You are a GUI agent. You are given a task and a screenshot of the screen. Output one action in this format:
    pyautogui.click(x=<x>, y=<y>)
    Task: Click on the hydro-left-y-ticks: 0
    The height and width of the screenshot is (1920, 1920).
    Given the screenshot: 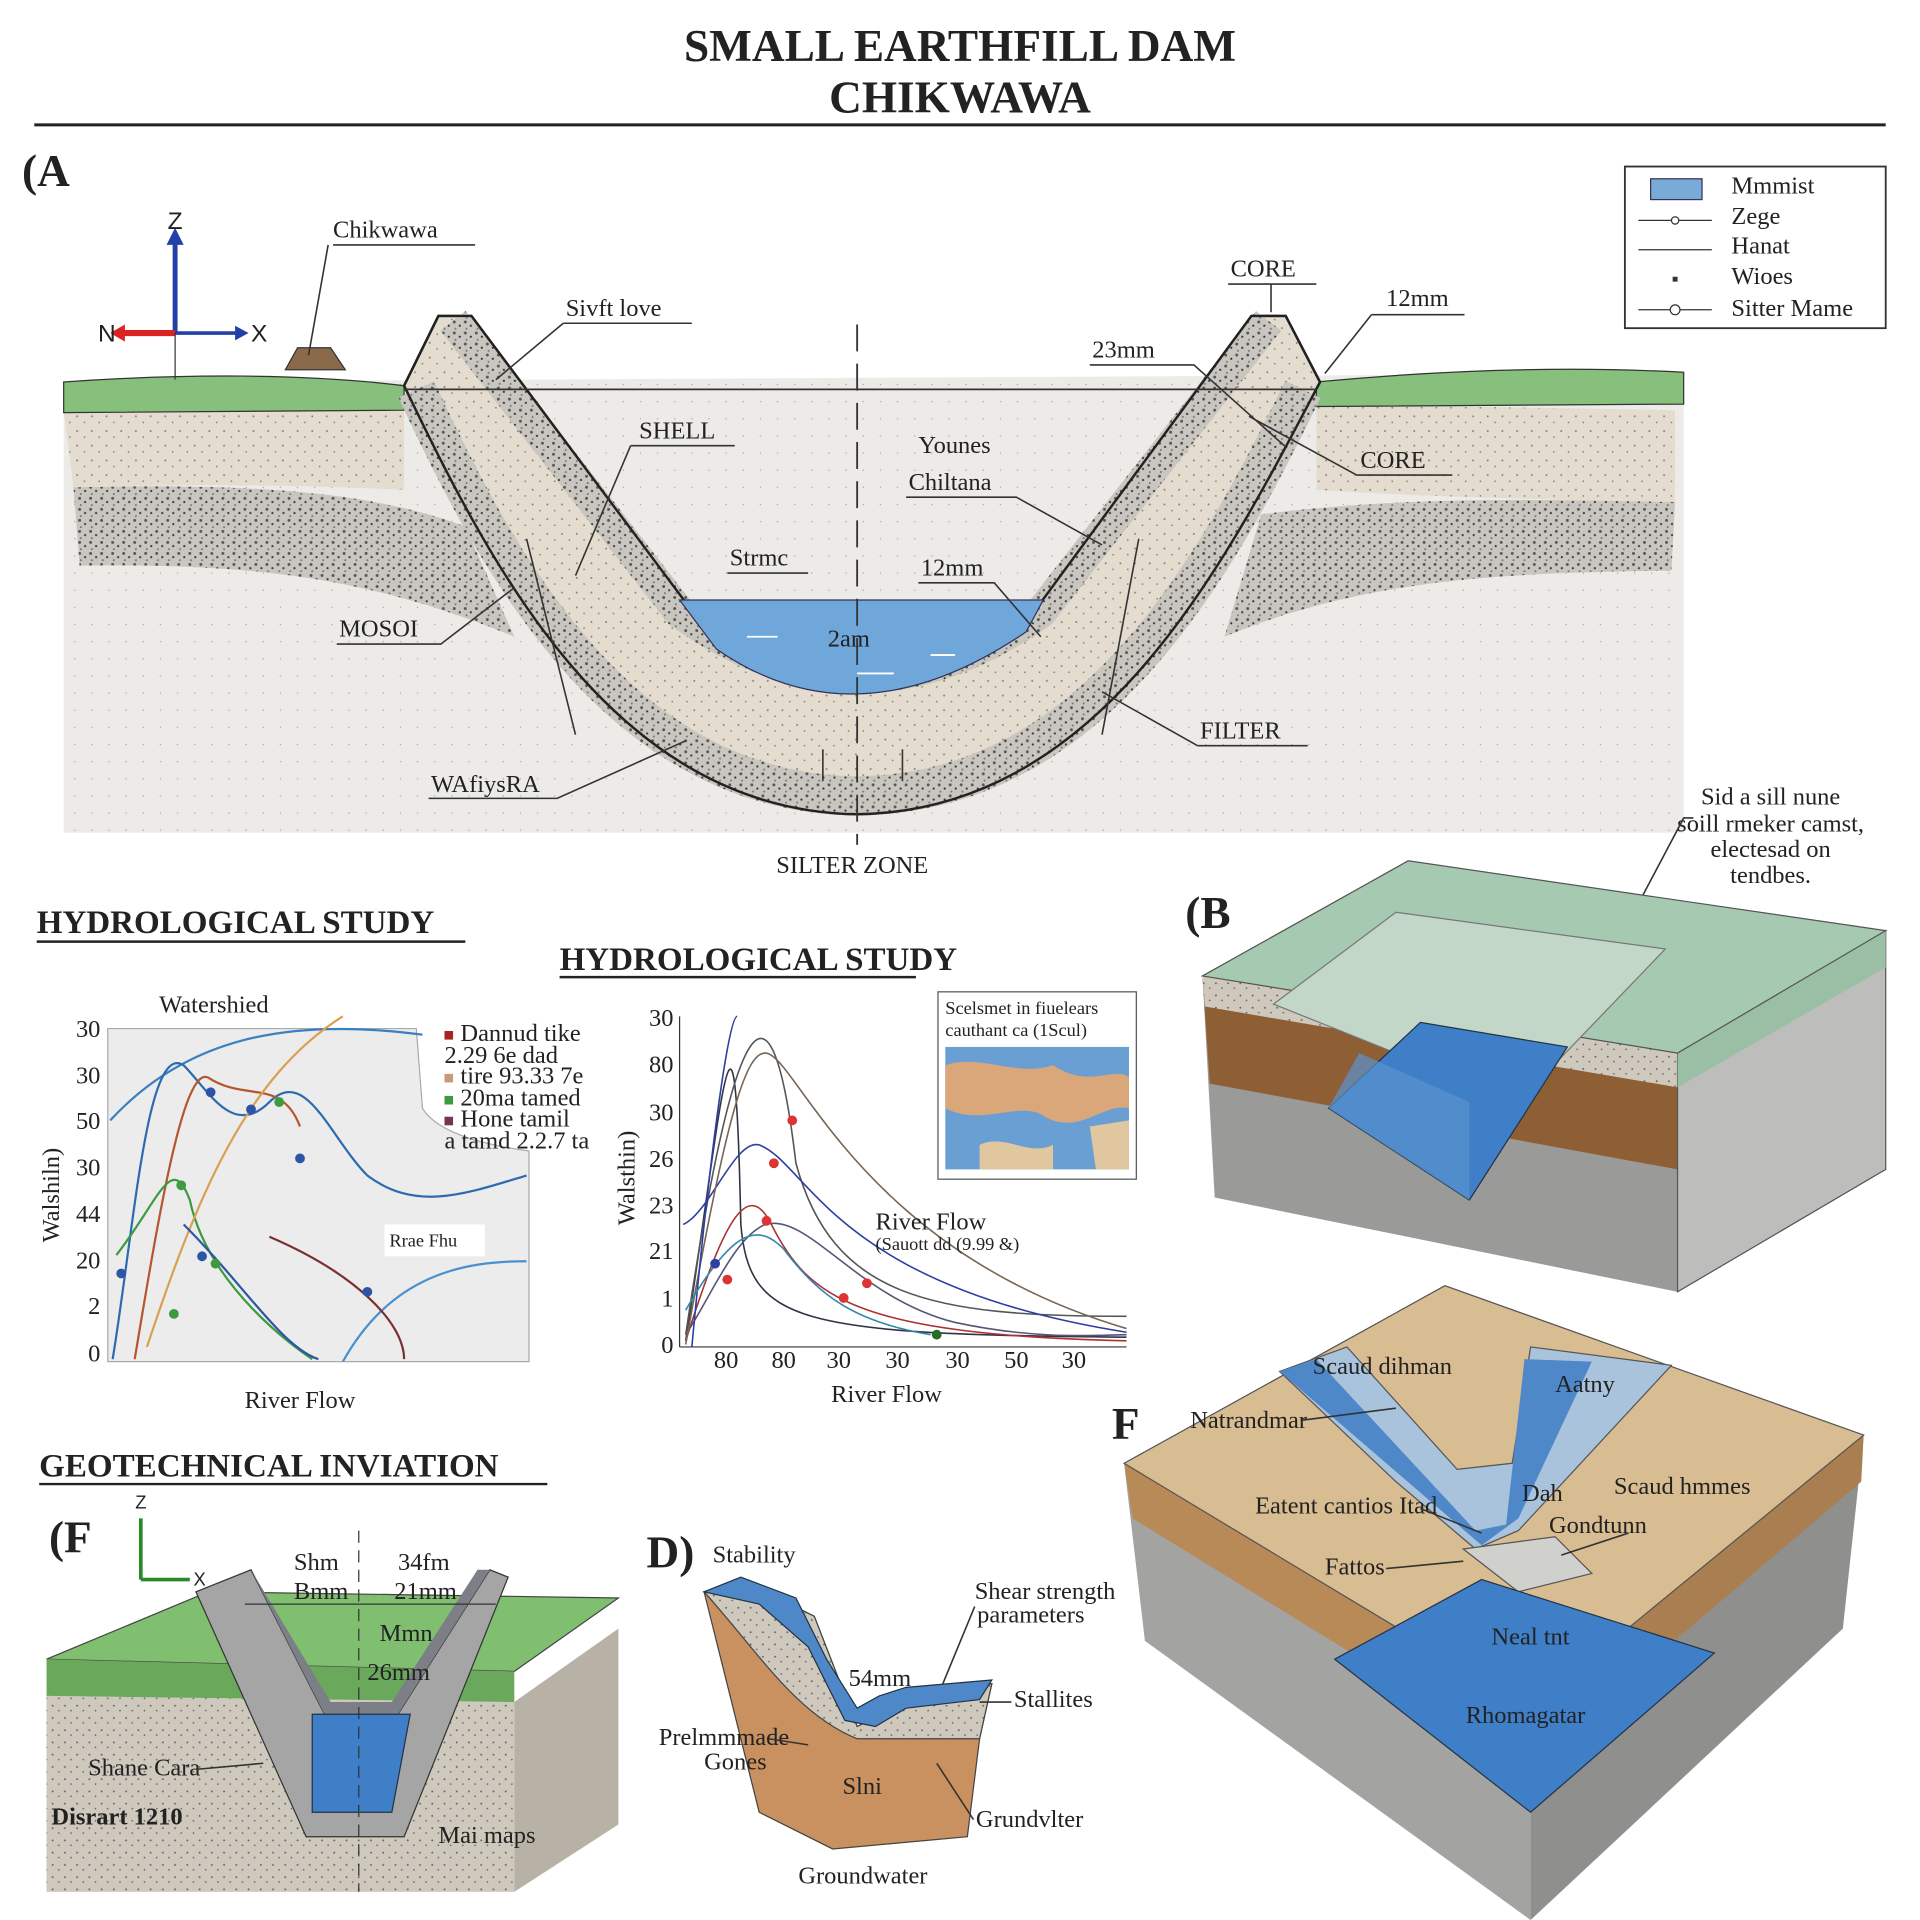 What is the action you would take?
    pyautogui.click(x=94, y=1354)
    